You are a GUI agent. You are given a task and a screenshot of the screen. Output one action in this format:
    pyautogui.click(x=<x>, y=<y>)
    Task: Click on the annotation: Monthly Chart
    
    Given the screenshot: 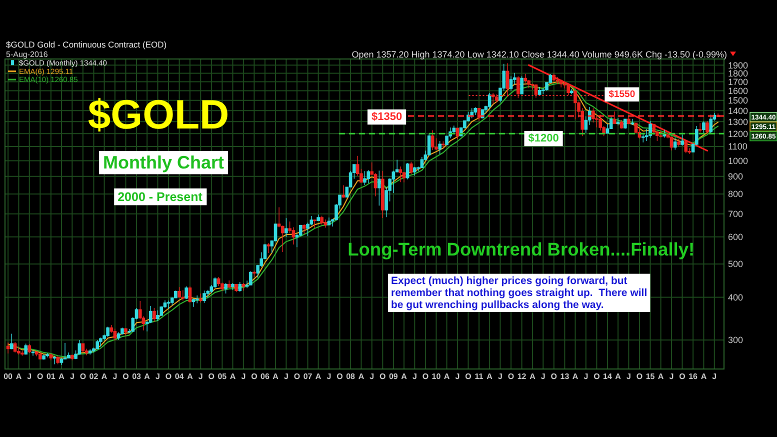 What is the action you would take?
    pyautogui.click(x=163, y=162)
    